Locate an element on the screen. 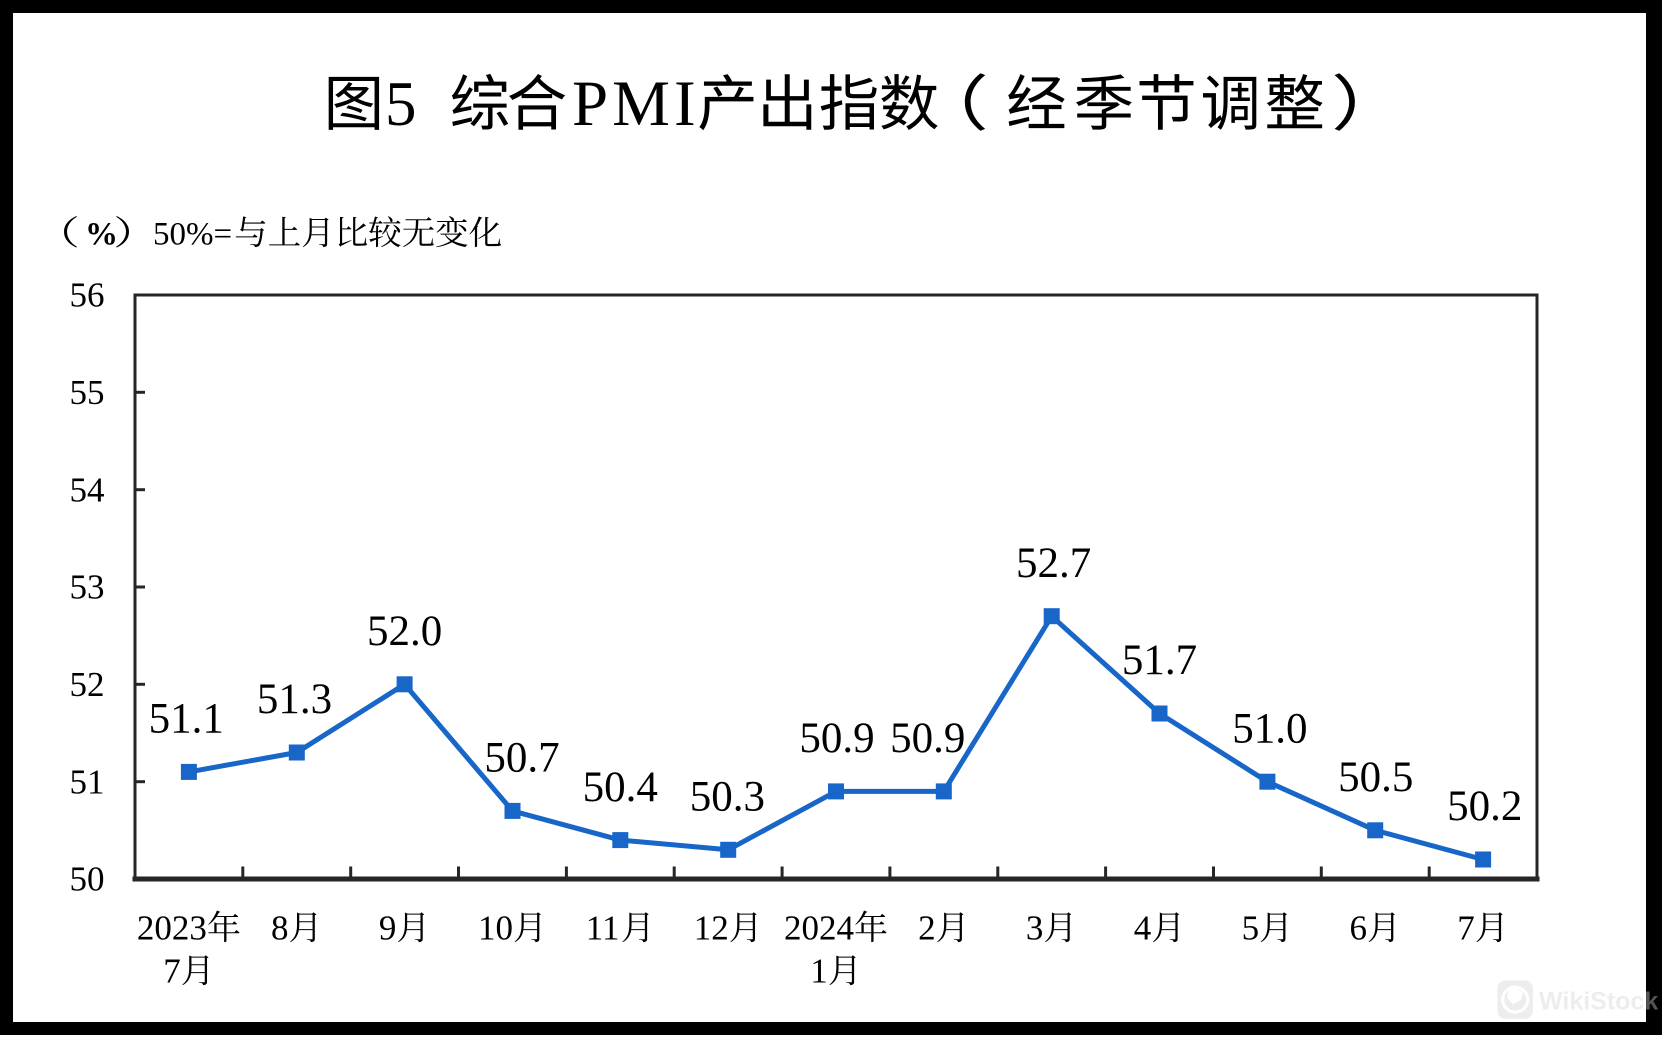 The width and height of the screenshot is (1662, 1040). svg-text: 56 is located at coordinates (87, 295).